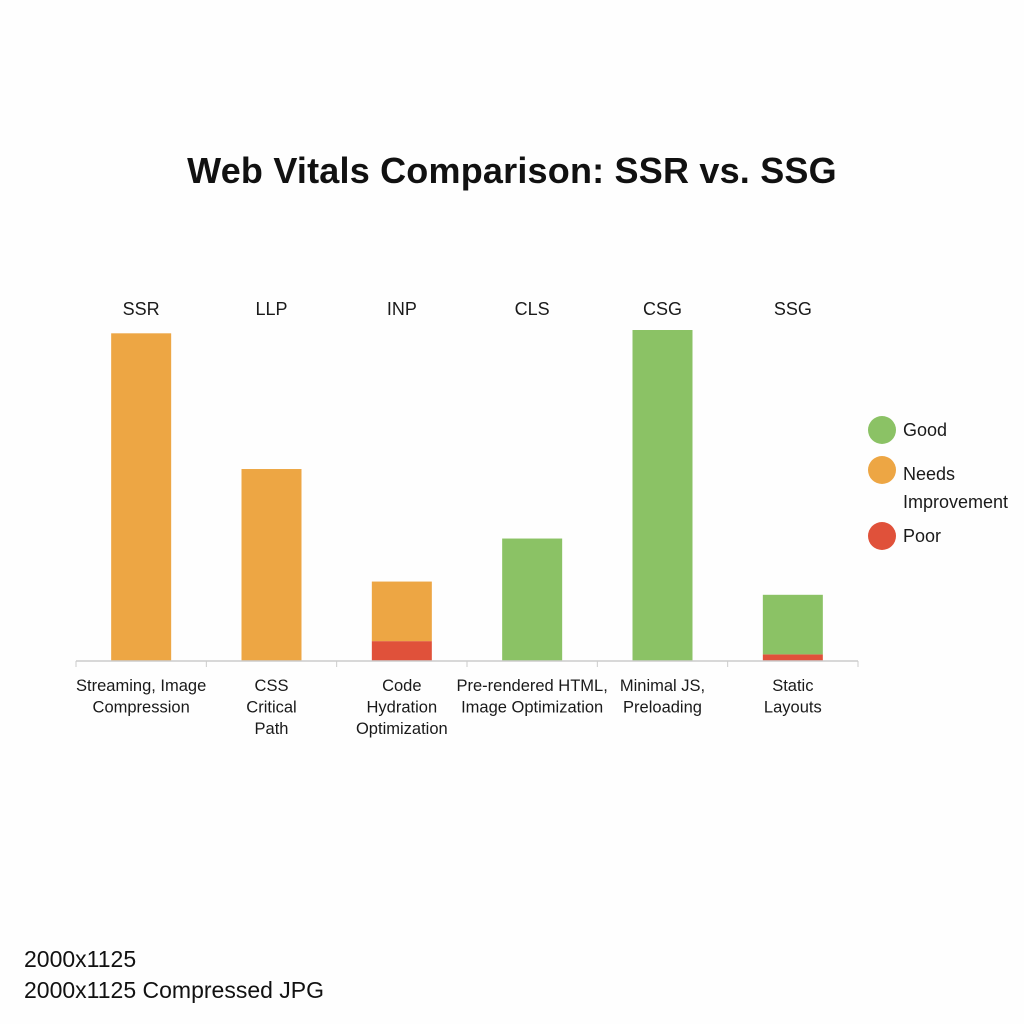 Image resolution: width=1024 pixels, height=1024 pixels. I want to click on category-label-2: Code Hydration Optimization, so click(402, 707).